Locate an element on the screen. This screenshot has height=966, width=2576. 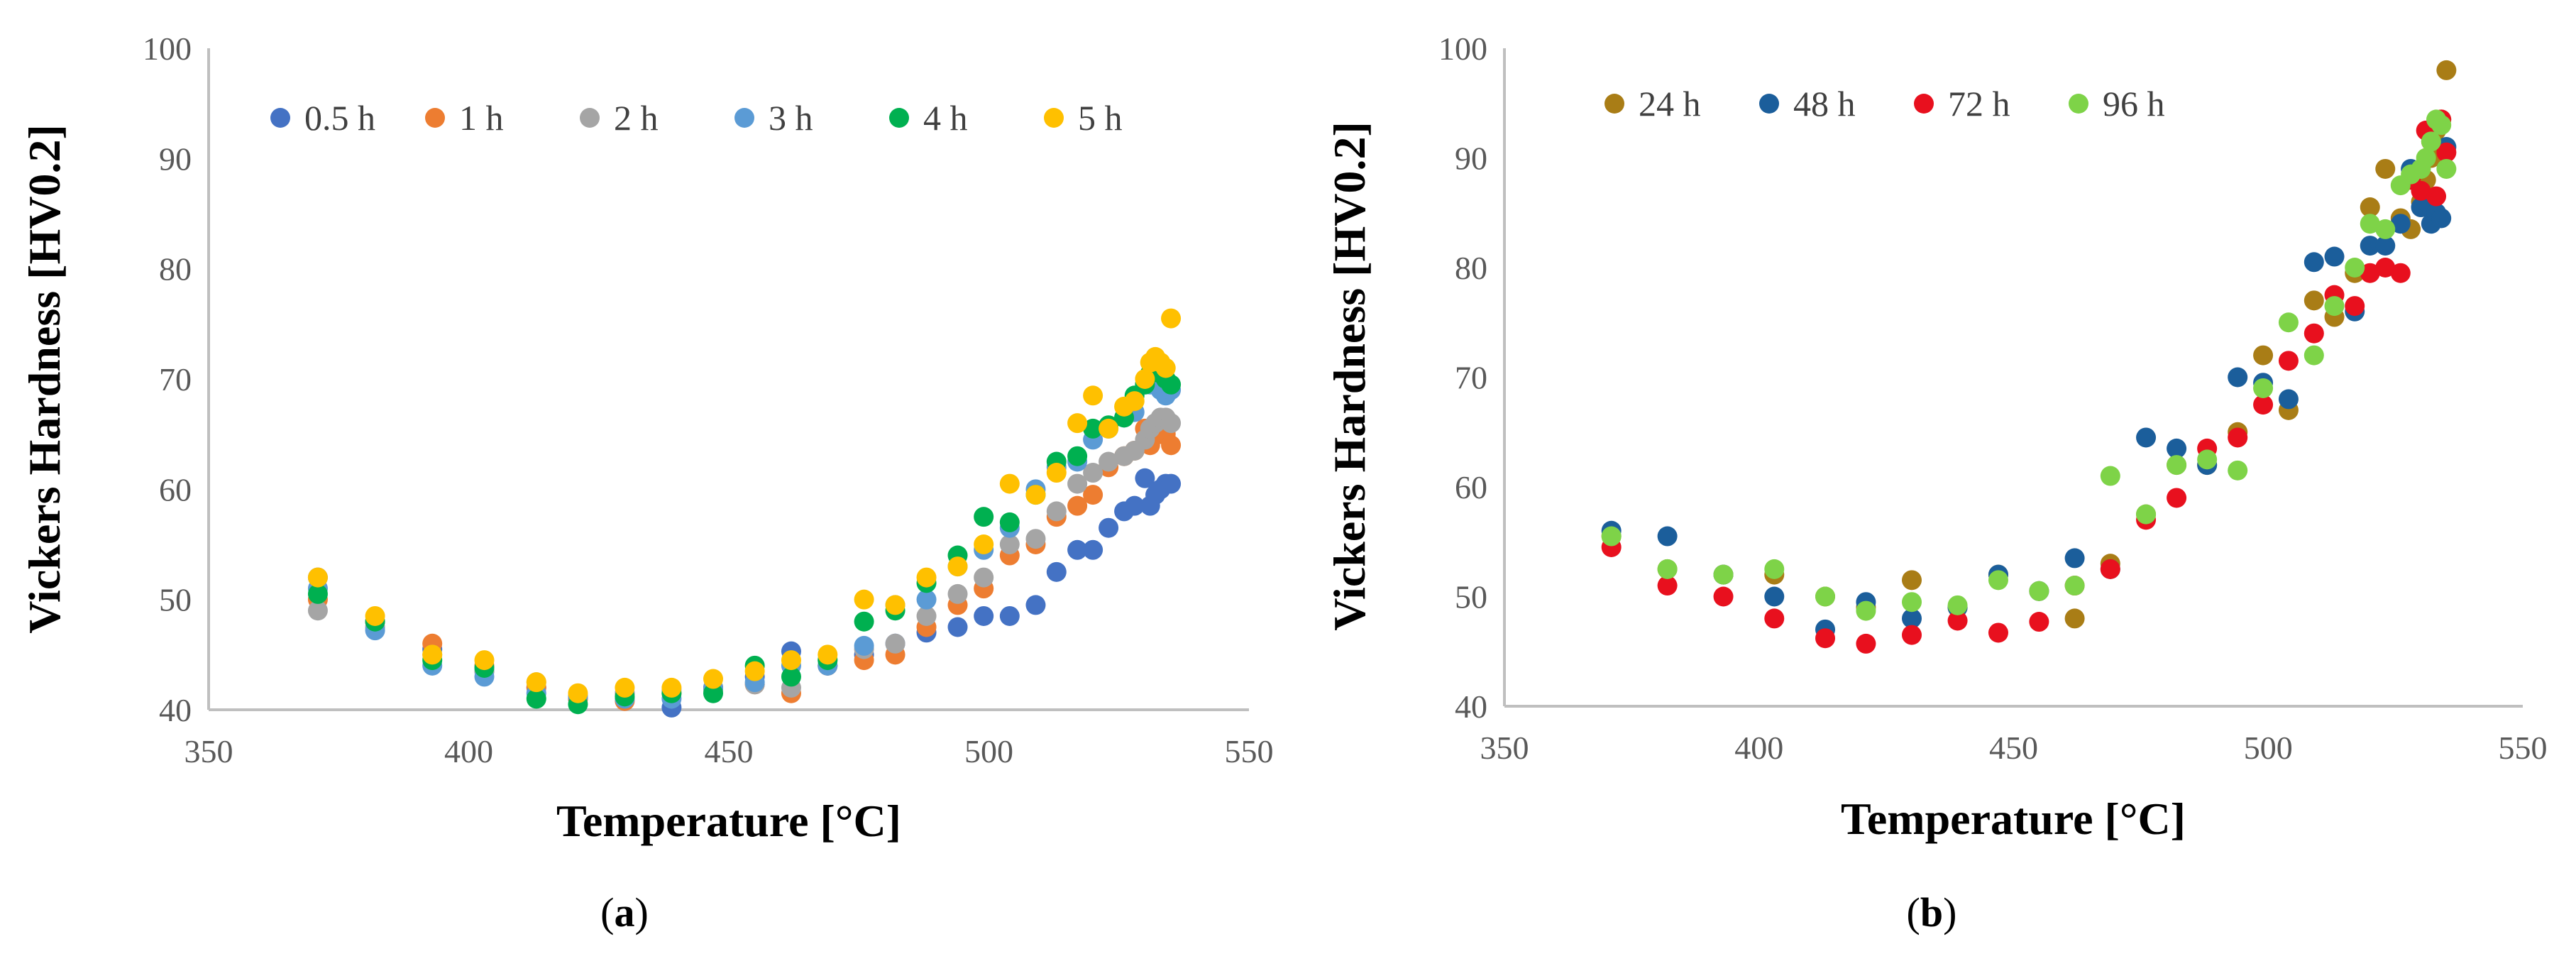
y-tick-label: 80 is located at coordinates (175, 269).